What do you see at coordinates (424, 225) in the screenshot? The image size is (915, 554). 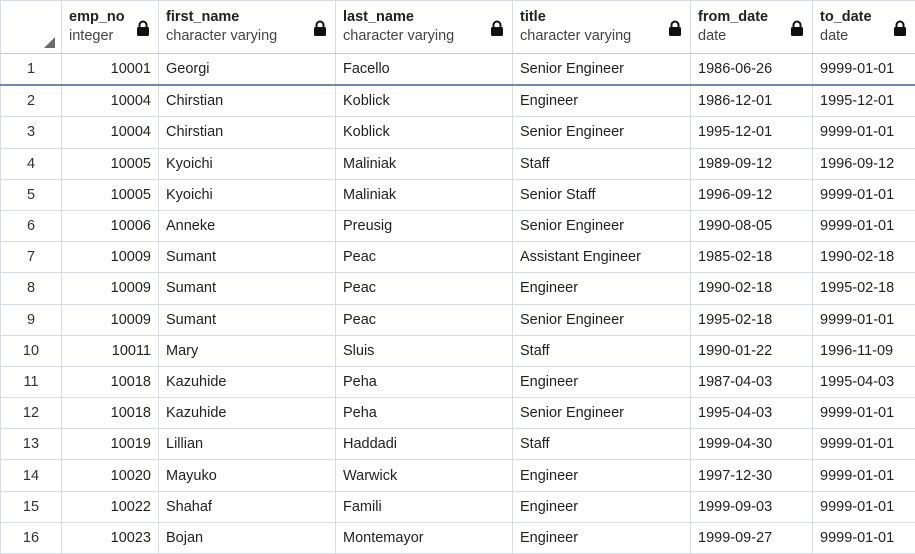 I see `cell-last-name: Preusig` at bounding box center [424, 225].